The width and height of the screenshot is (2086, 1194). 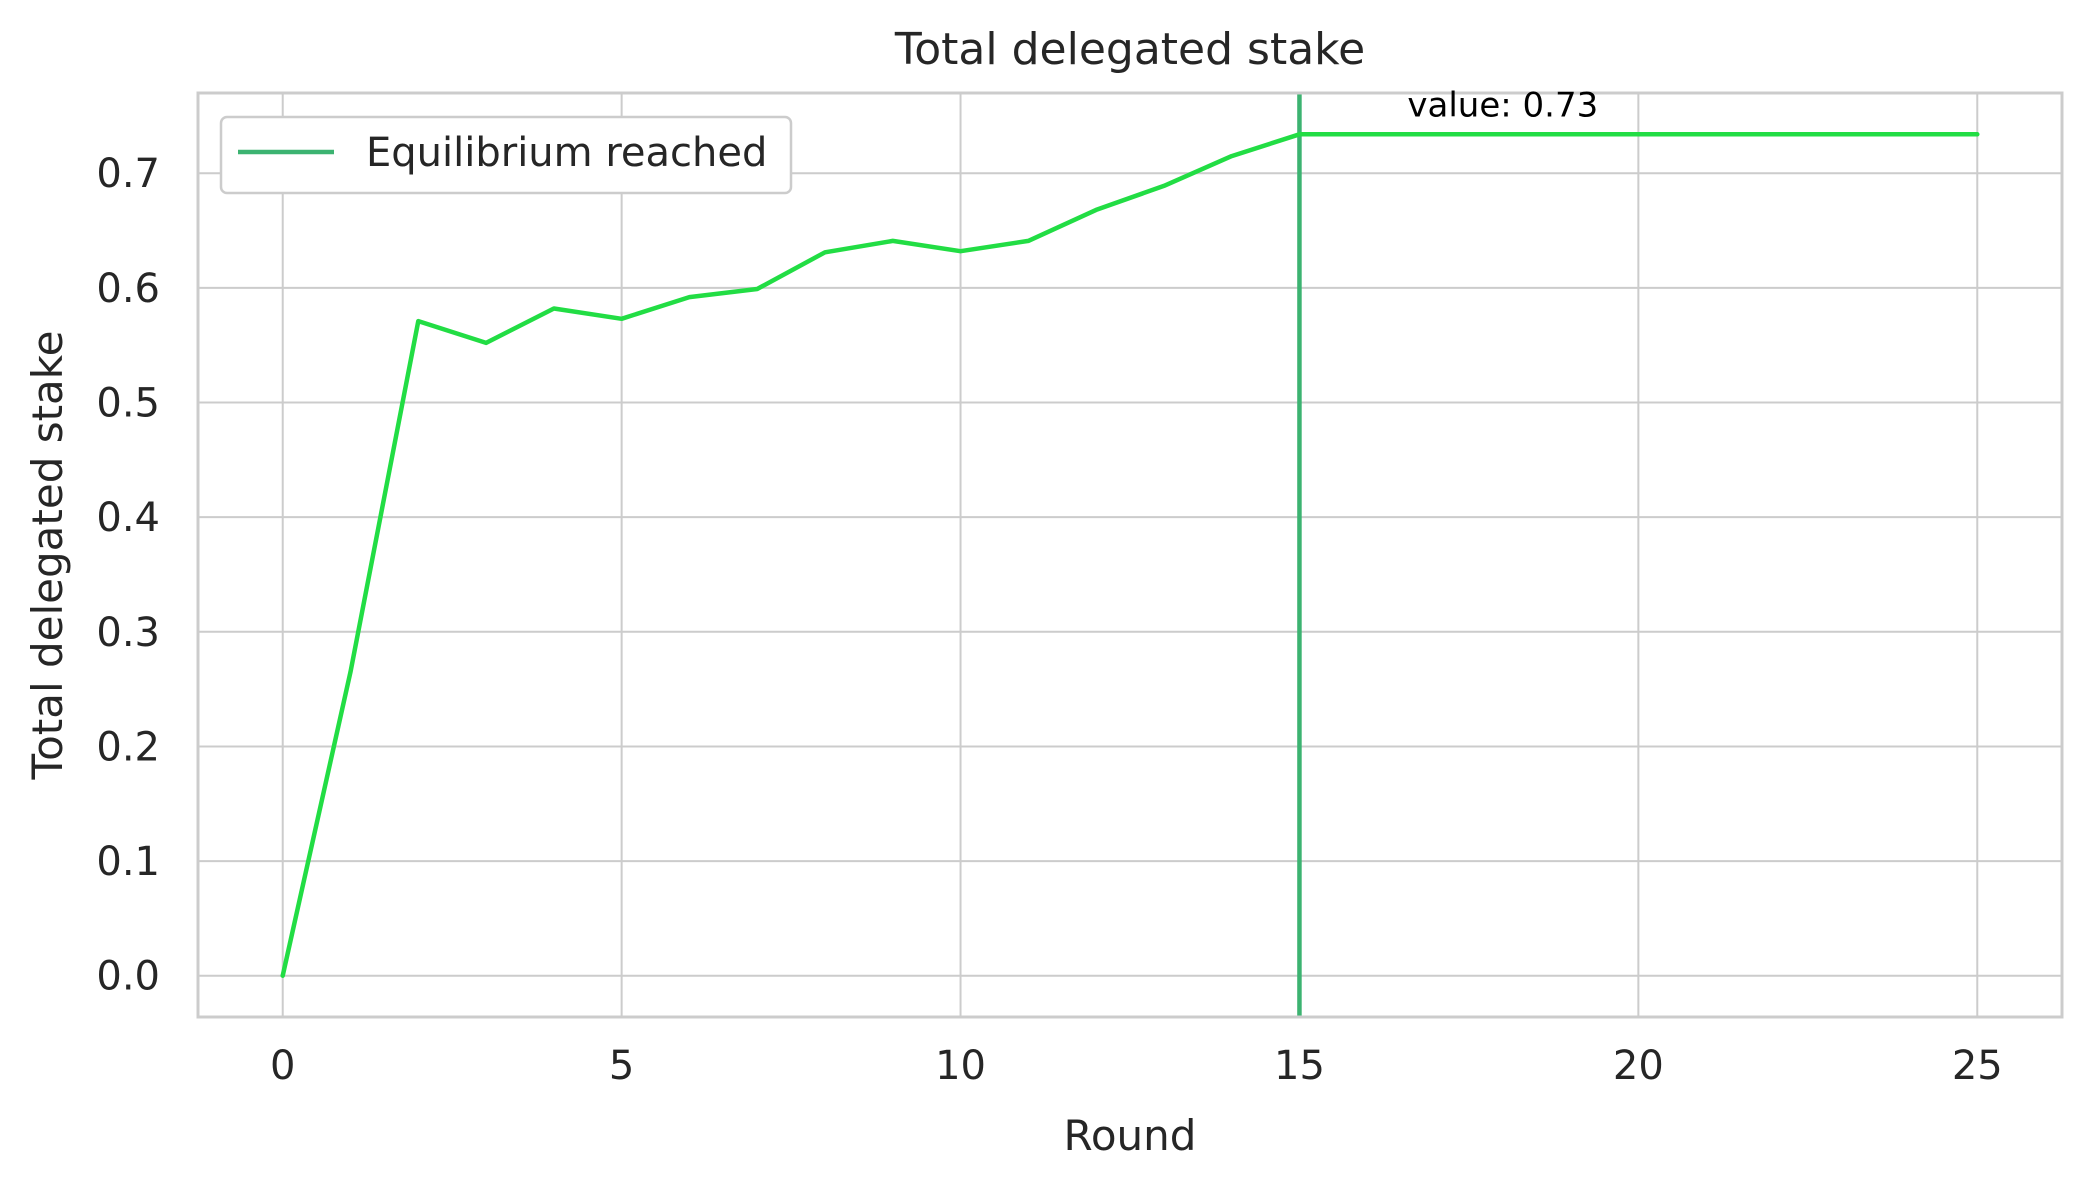 What do you see at coordinates (1977, 1066) in the screenshot?
I see `x-tick-label: 25` at bounding box center [1977, 1066].